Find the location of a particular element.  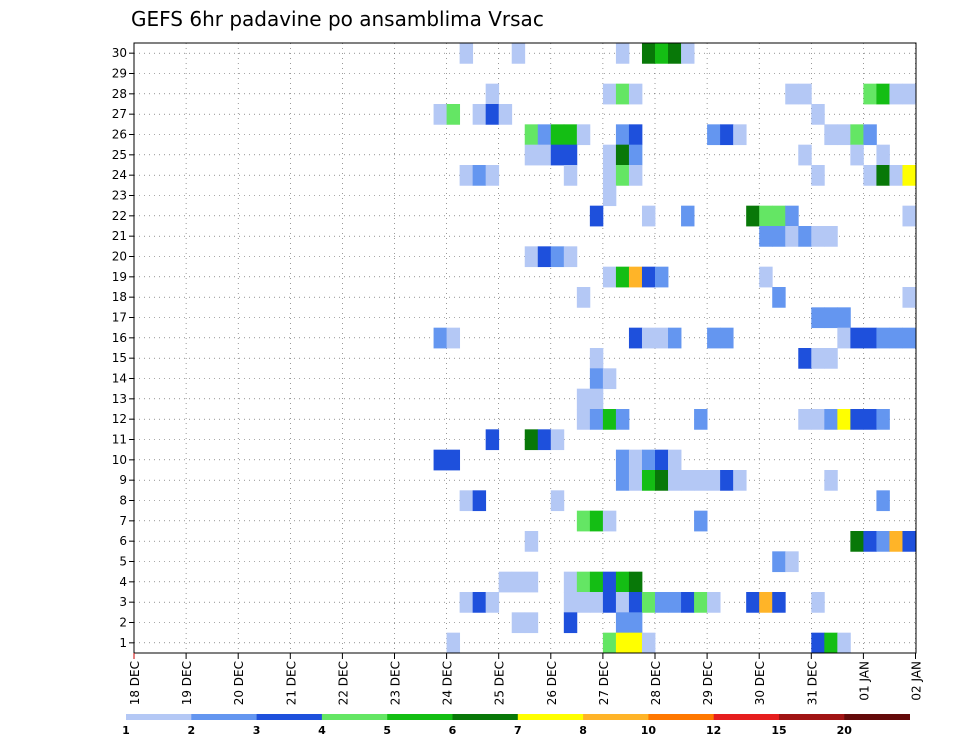

y-tick-label: 19 is located at coordinates (119, 277).